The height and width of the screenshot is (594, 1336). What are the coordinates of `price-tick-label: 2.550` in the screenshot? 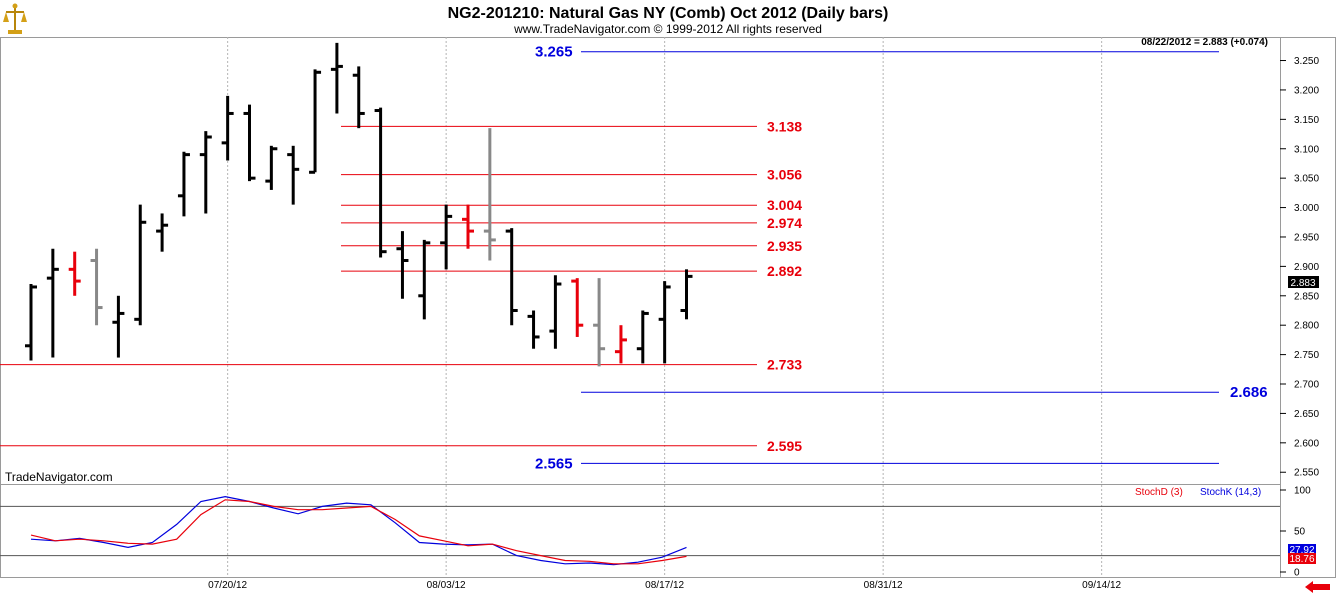 It's located at (1306, 473).